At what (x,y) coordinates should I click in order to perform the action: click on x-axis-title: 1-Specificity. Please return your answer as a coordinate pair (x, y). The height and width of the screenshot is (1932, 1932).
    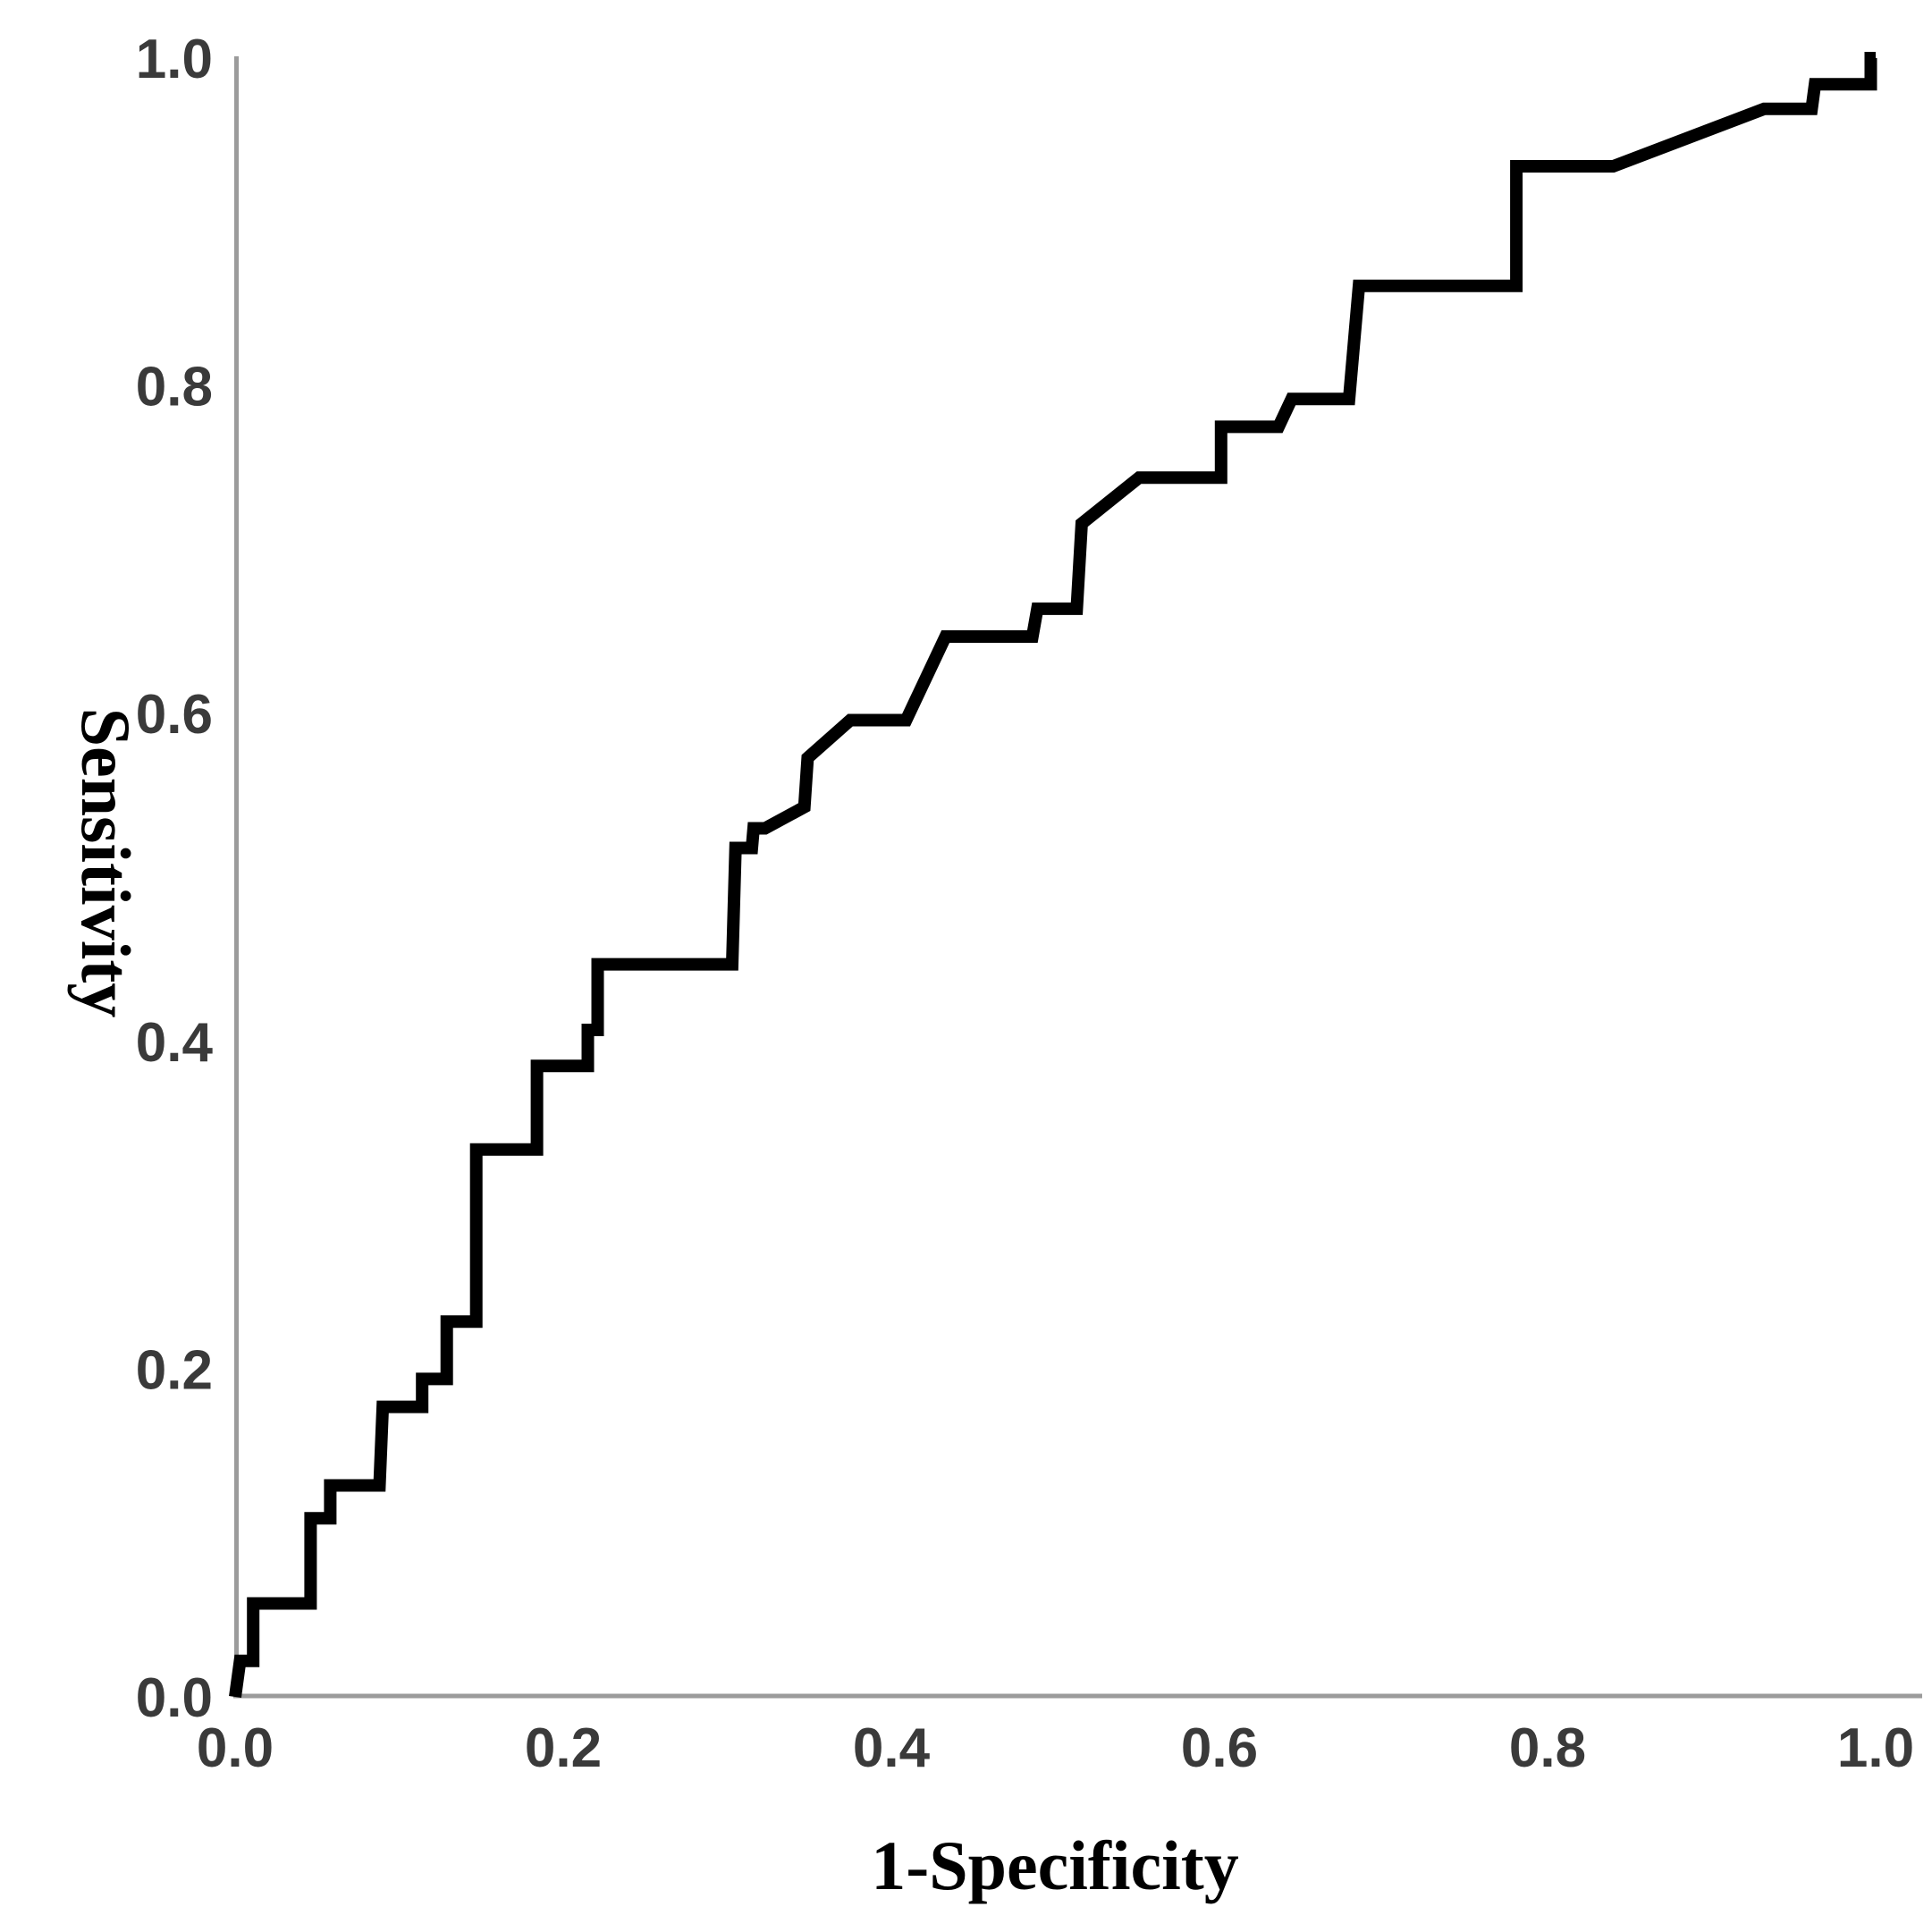
    Looking at the image, I should click on (1055, 1866).